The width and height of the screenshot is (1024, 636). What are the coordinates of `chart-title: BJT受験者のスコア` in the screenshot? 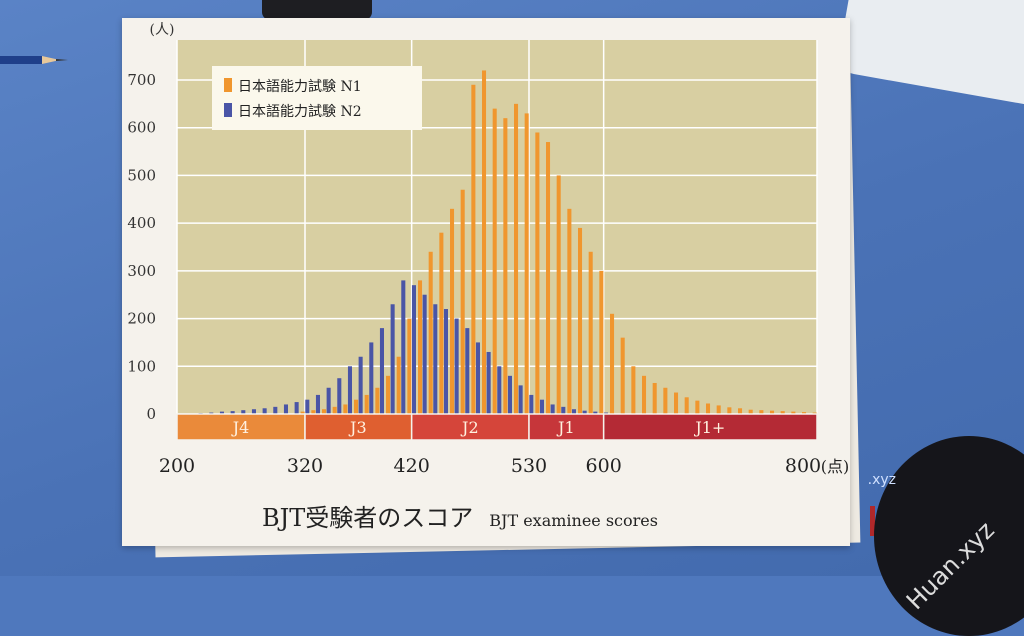 It's located at (368, 518).